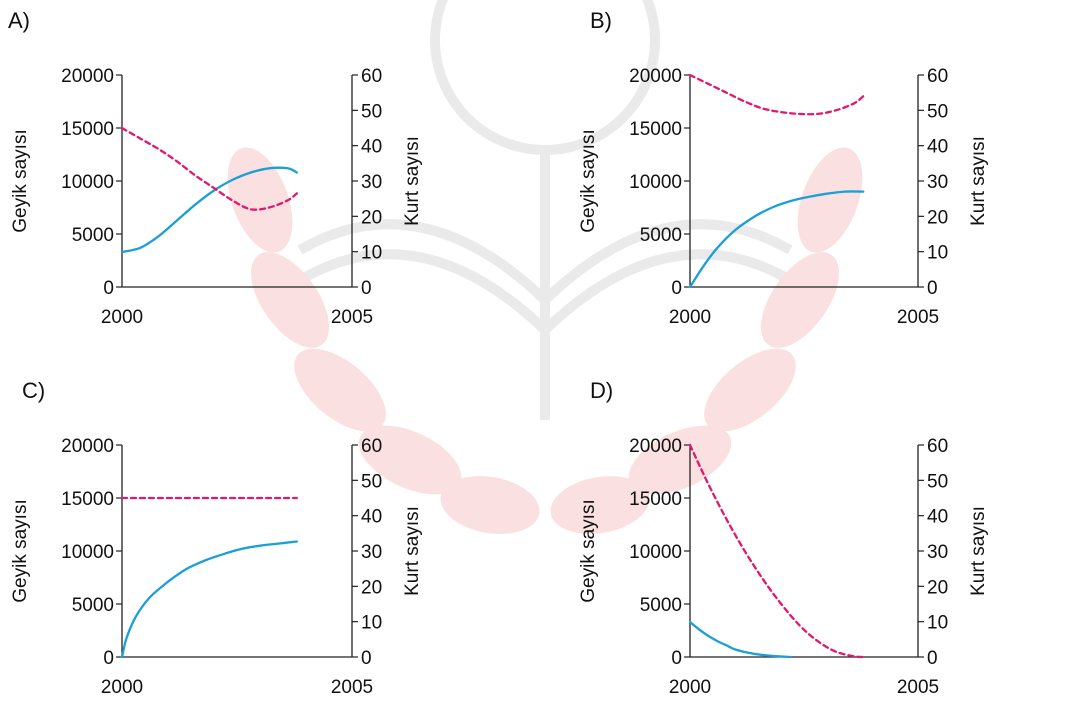  Describe the element at coordinates (601, 390) in the screenshot. I see `panel-label: D)` at that location.